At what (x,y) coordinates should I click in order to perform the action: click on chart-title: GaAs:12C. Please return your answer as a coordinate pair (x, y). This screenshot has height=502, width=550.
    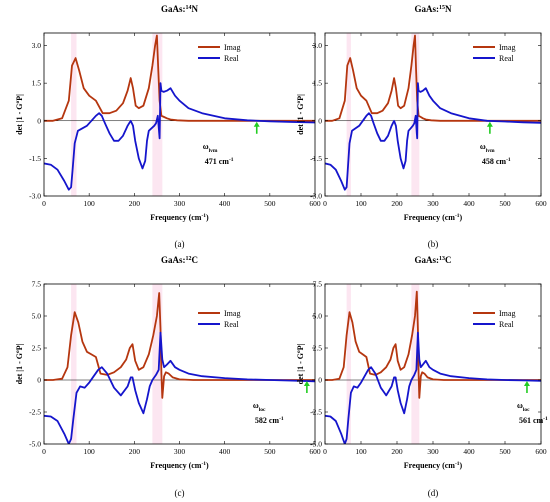
    Looking at the image, I should click on (179, 260).